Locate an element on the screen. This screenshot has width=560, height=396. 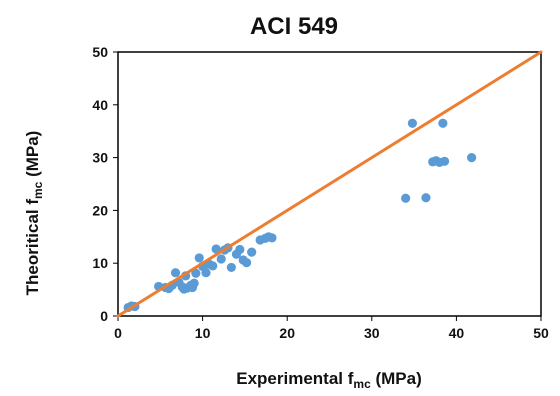
x-axis-label-unit: (MPa) is located at coordinates (396, 378).